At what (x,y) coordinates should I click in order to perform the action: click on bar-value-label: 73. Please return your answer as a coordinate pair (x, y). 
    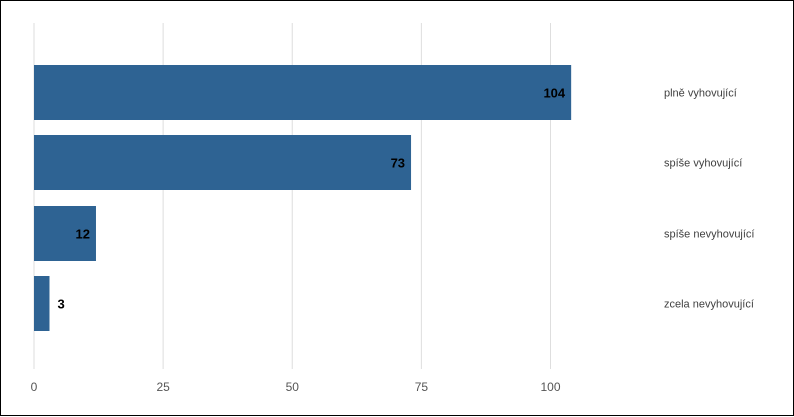
    Looking at the image, I should click on (398, 163).